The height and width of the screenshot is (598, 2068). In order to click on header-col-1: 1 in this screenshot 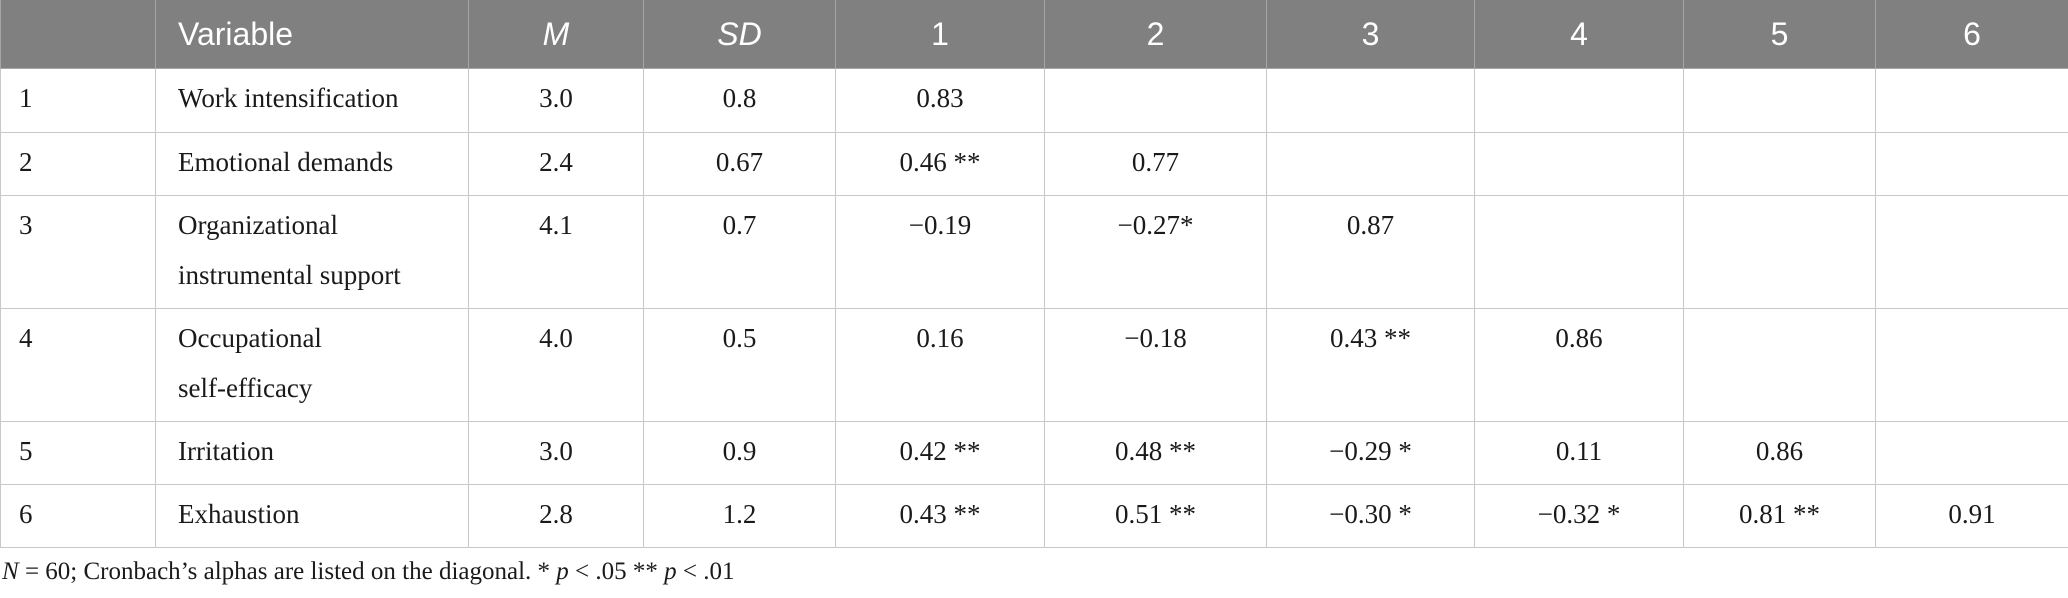, I will do `click(940, 34)`.